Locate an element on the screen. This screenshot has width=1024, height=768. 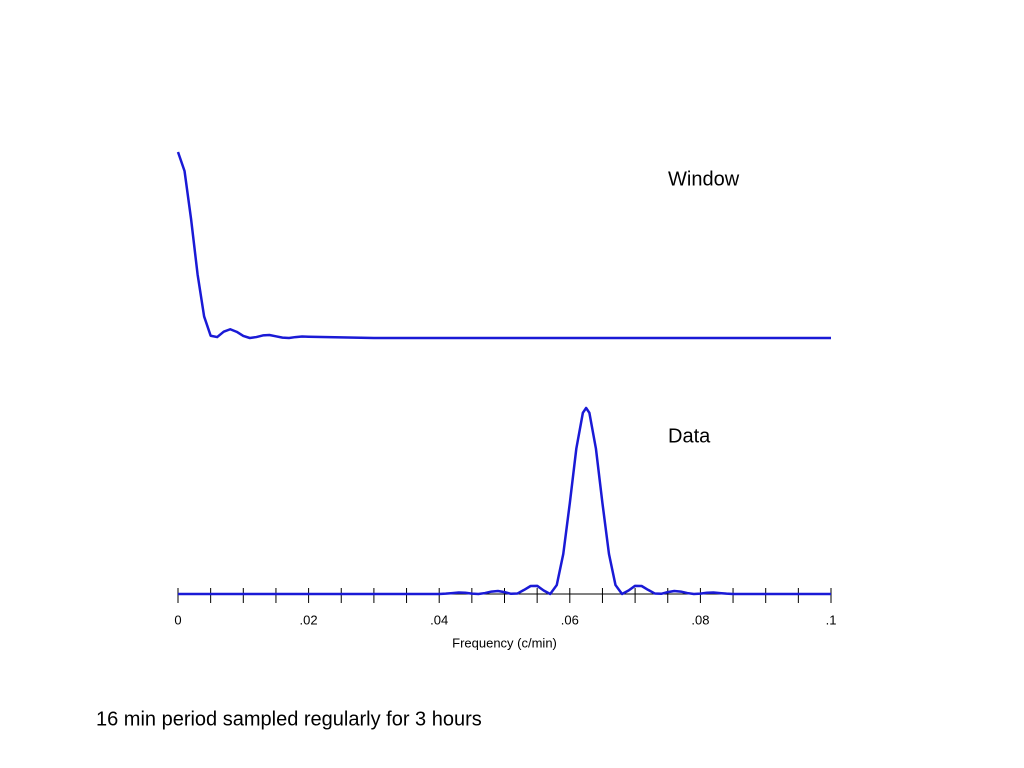
annotation: Data is located at coordinates (689, 436).